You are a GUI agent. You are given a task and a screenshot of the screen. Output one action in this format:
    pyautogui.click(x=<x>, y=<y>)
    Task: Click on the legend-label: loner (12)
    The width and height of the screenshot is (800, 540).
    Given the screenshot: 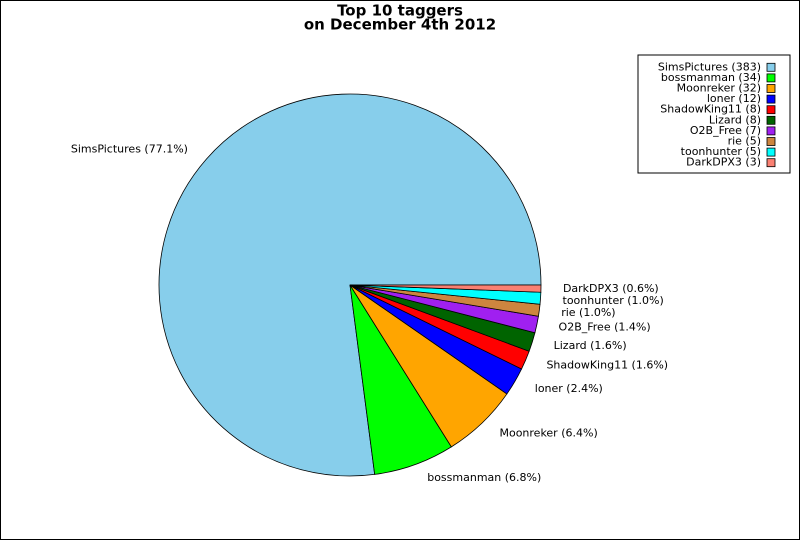 What is the action you would take?
    pyautogui.click(x=734, y=98)
    